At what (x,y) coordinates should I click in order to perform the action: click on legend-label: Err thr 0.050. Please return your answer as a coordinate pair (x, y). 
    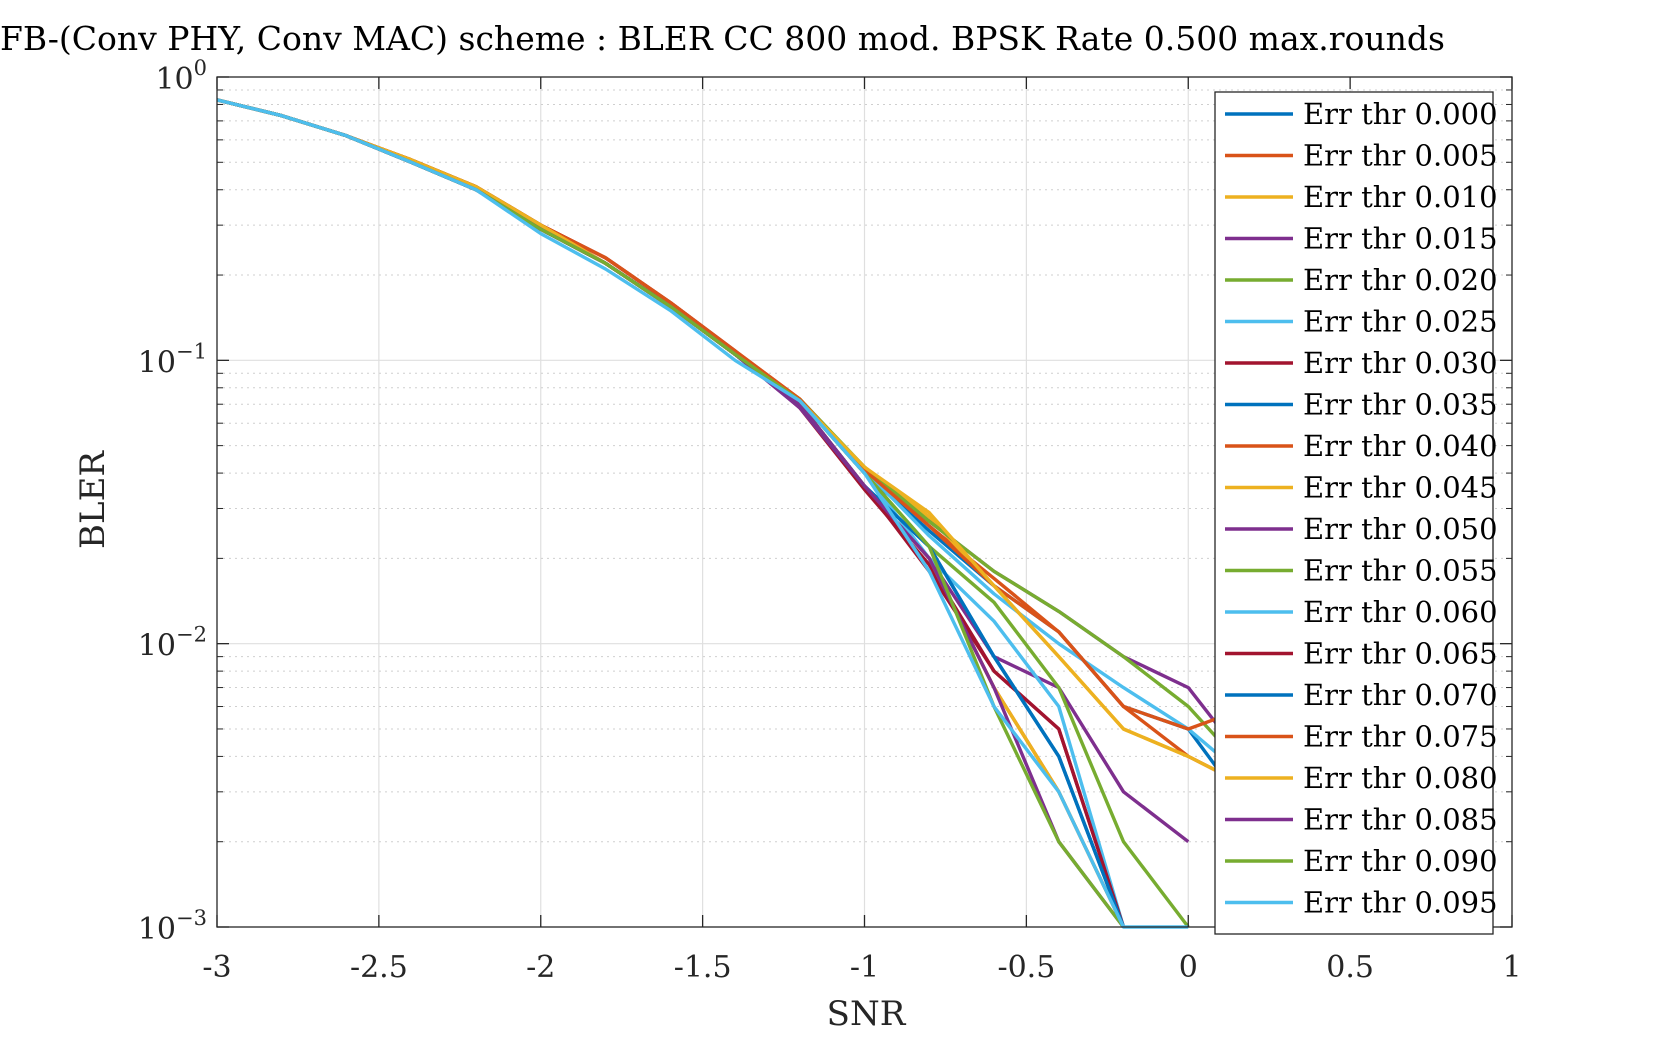
    Looking at the image, I should click on (1400, 529).